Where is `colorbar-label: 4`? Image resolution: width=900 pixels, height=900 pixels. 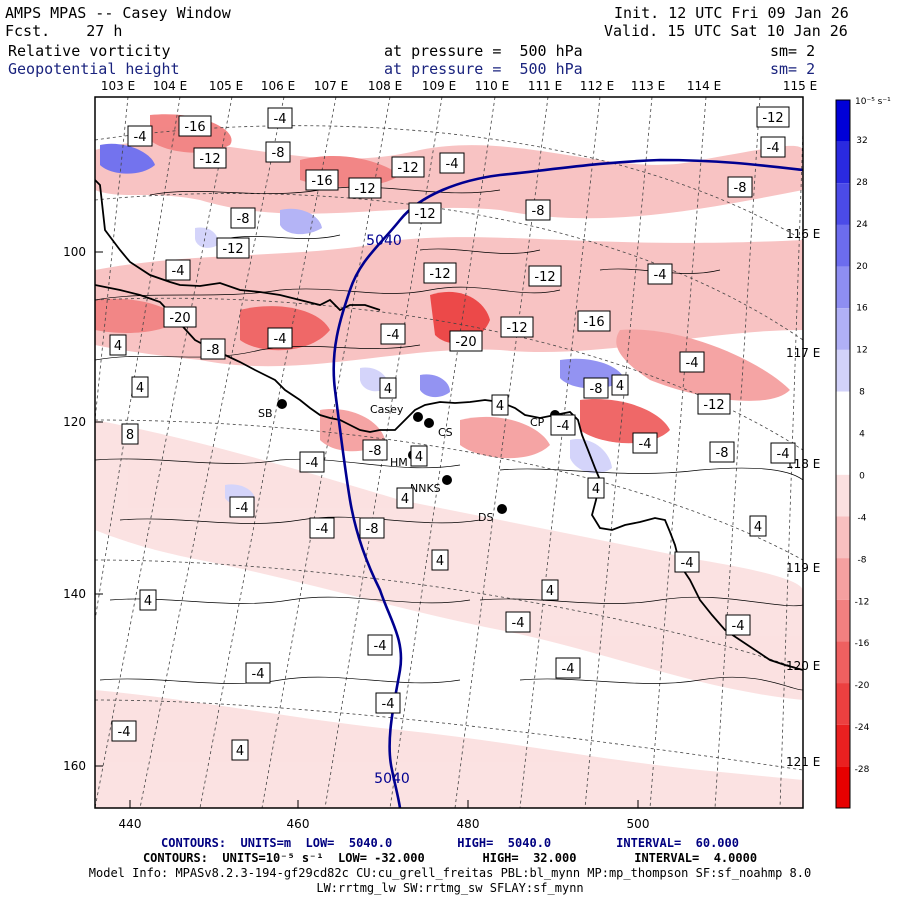 colorbar-label: 4 is located at coordinates (862, 435).